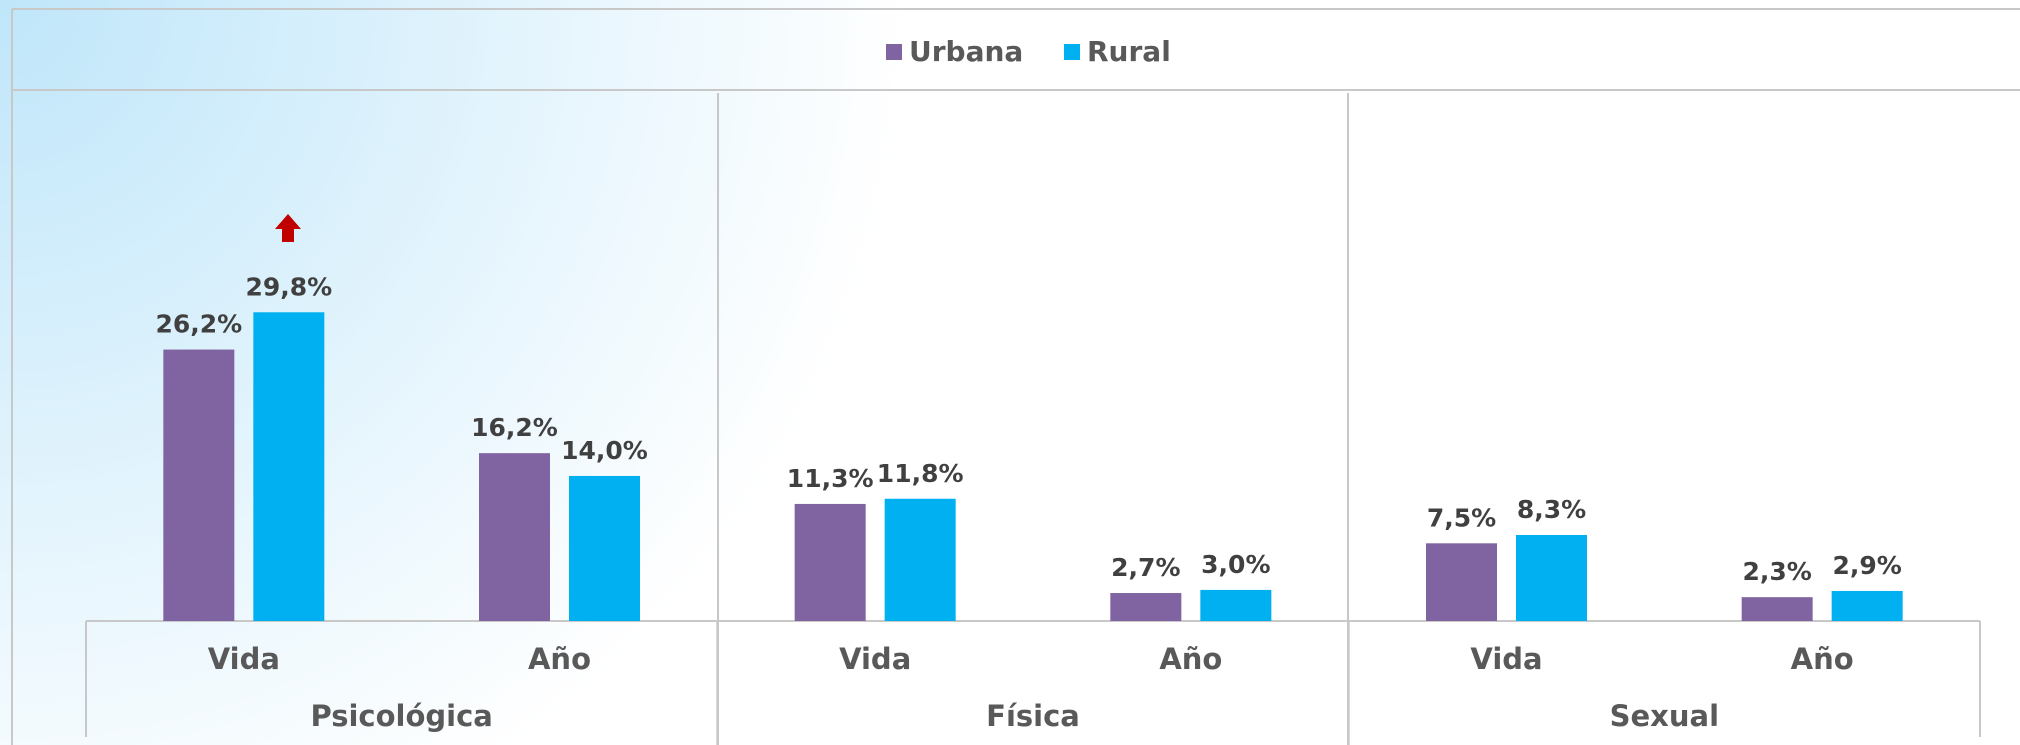  Describe the element at coordinates (966, 51) in the screenshot. I see `legend-label: Urbana` at that location.